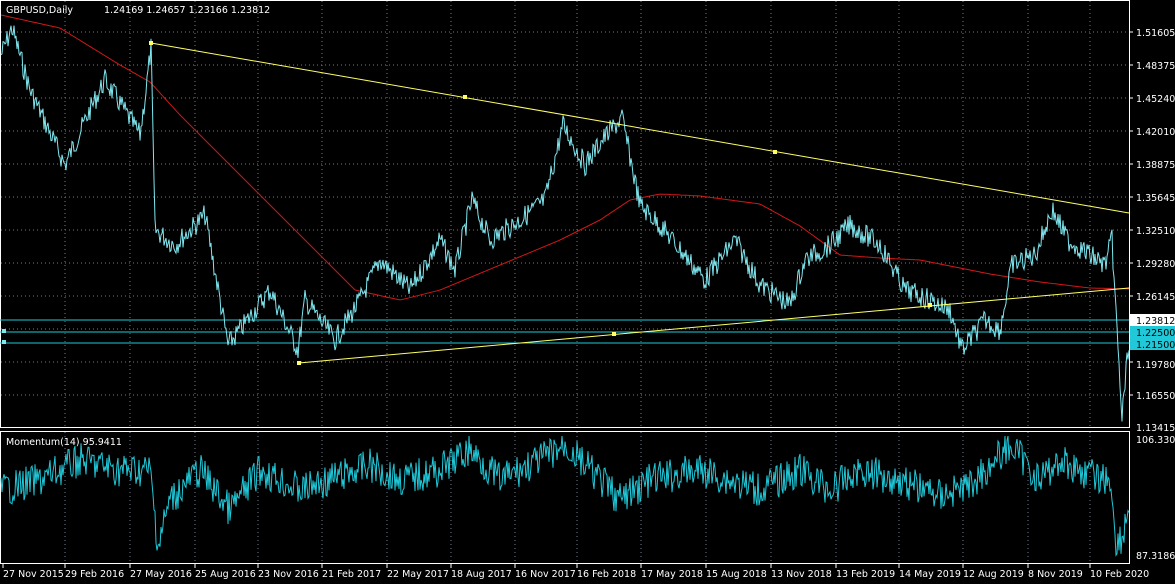 The height and width of the screenshot is (584, 1175). I want to click on price-tick: 1.29280, so click(1155, 264).